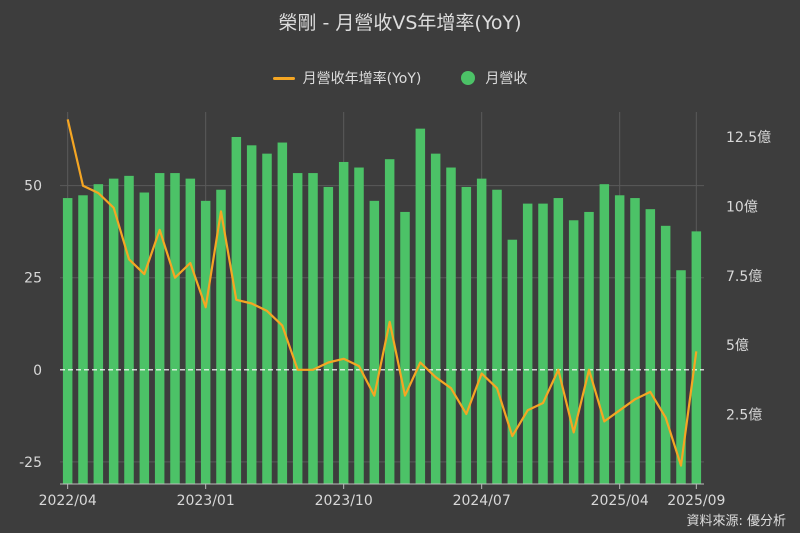  I want to click on x-tick-label: 2025/09, so click(696, 501).